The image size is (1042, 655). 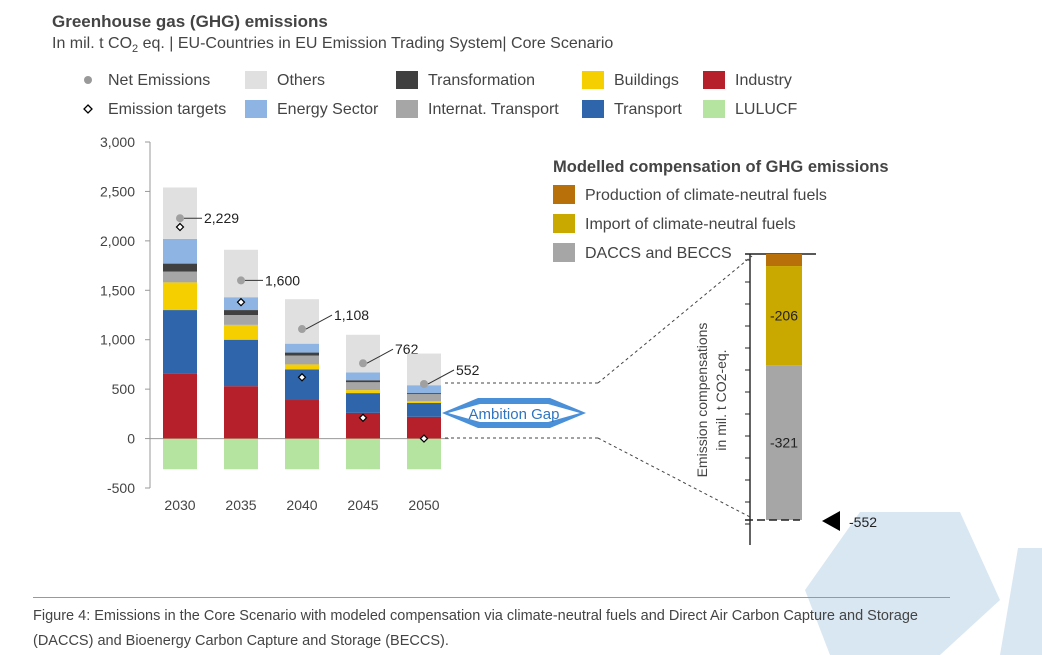 What do you see at coordinates (362, 505) in the screenshot?
I see `x-tick-label: 2045` at bounding box center [362, 505].